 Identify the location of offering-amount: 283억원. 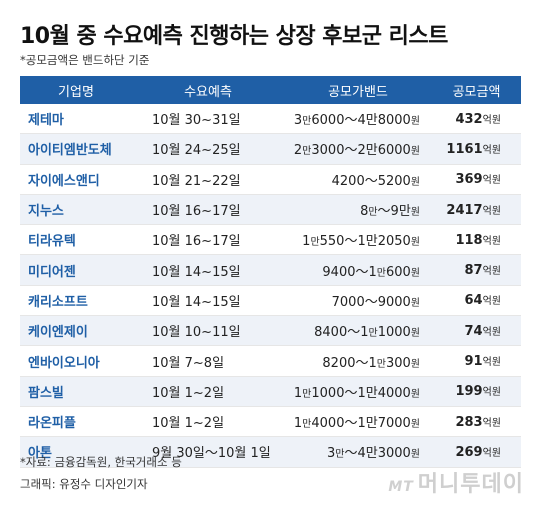
(476, 422).